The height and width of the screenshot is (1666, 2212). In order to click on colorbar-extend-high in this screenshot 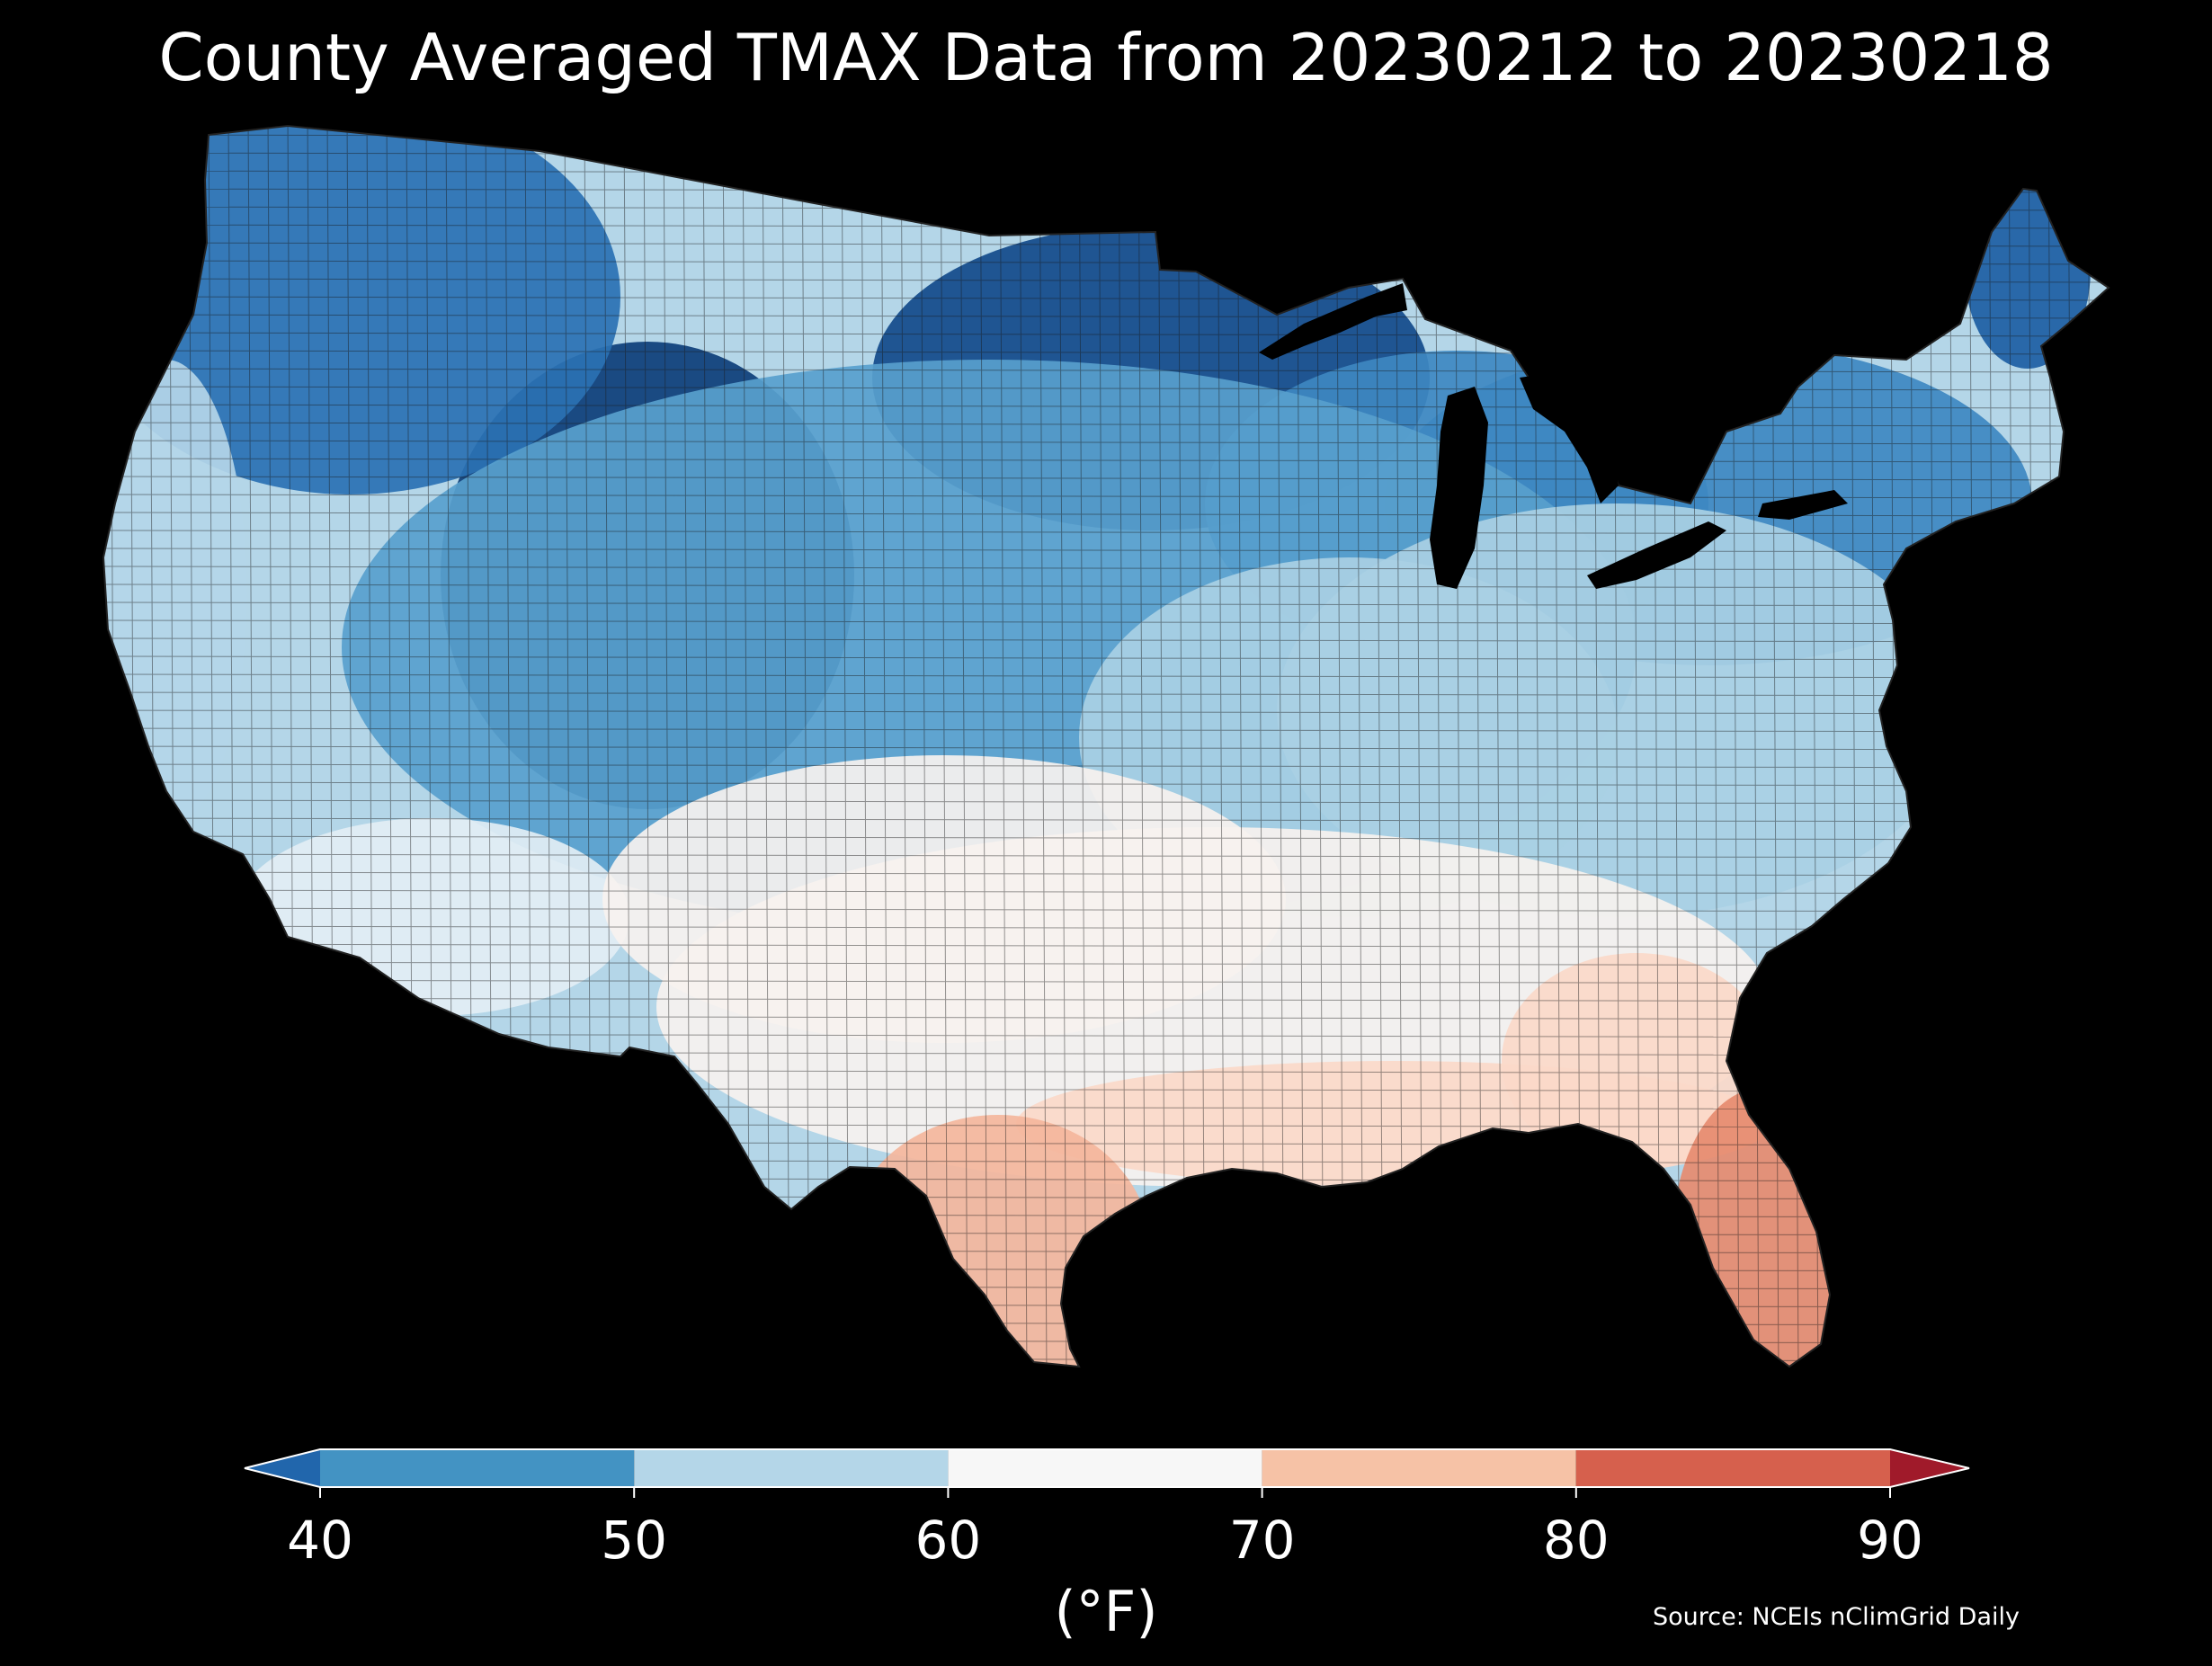, I will do `click(1929, 1468)`.